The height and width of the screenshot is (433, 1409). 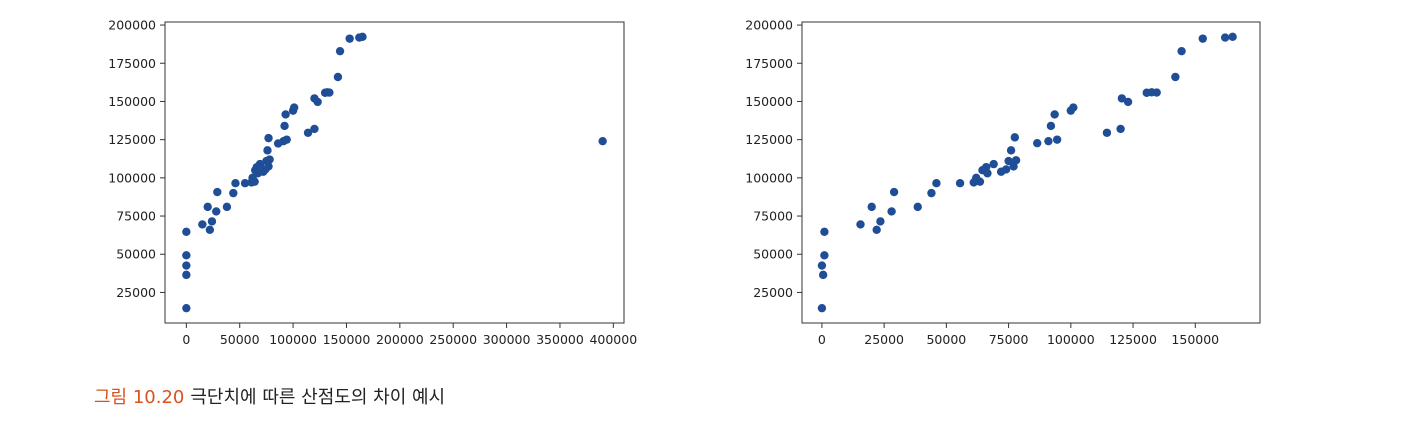 I want to click on x-tick-label: 200000, so click(x=400, y=339).